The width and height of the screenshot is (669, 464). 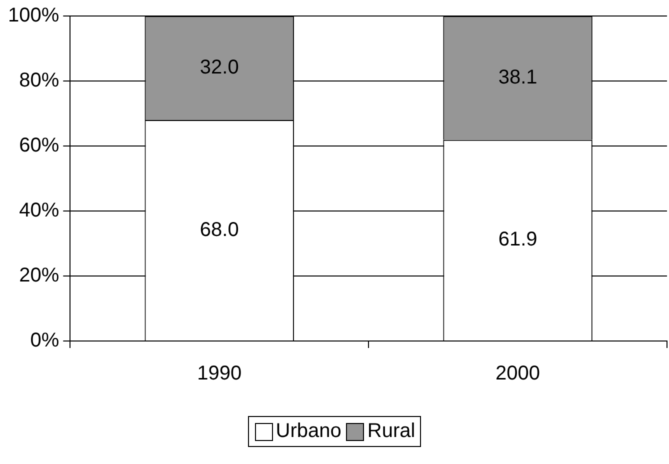 I want to click on data-label: 68.0, so click(x=219, y=229).